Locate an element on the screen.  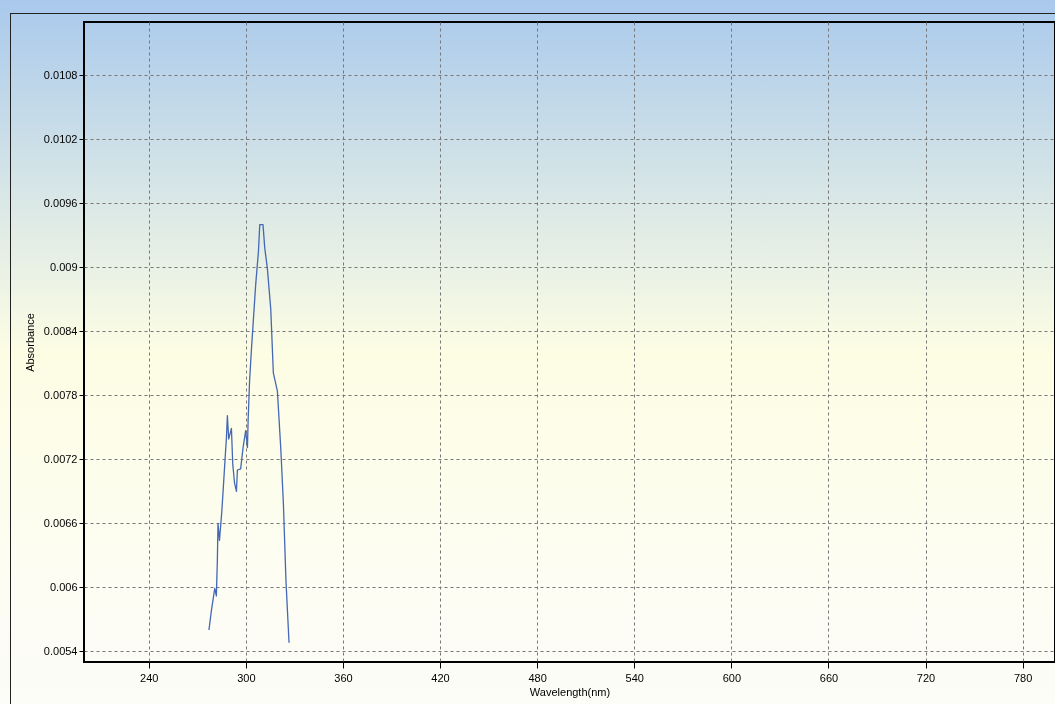
x-tick-label: 360 is located at coordinates (343, 677).